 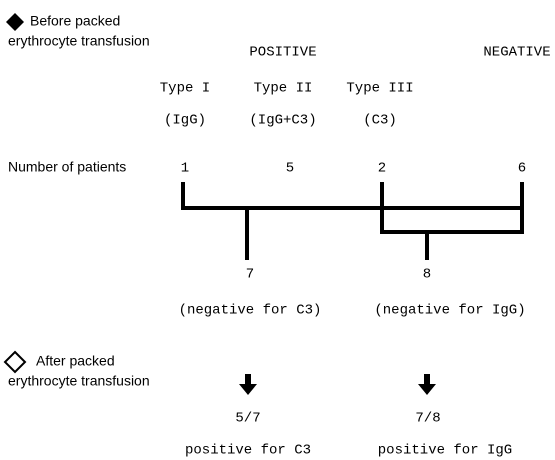 I want to click on antibody: (IgG), so click(x=185, y=121).